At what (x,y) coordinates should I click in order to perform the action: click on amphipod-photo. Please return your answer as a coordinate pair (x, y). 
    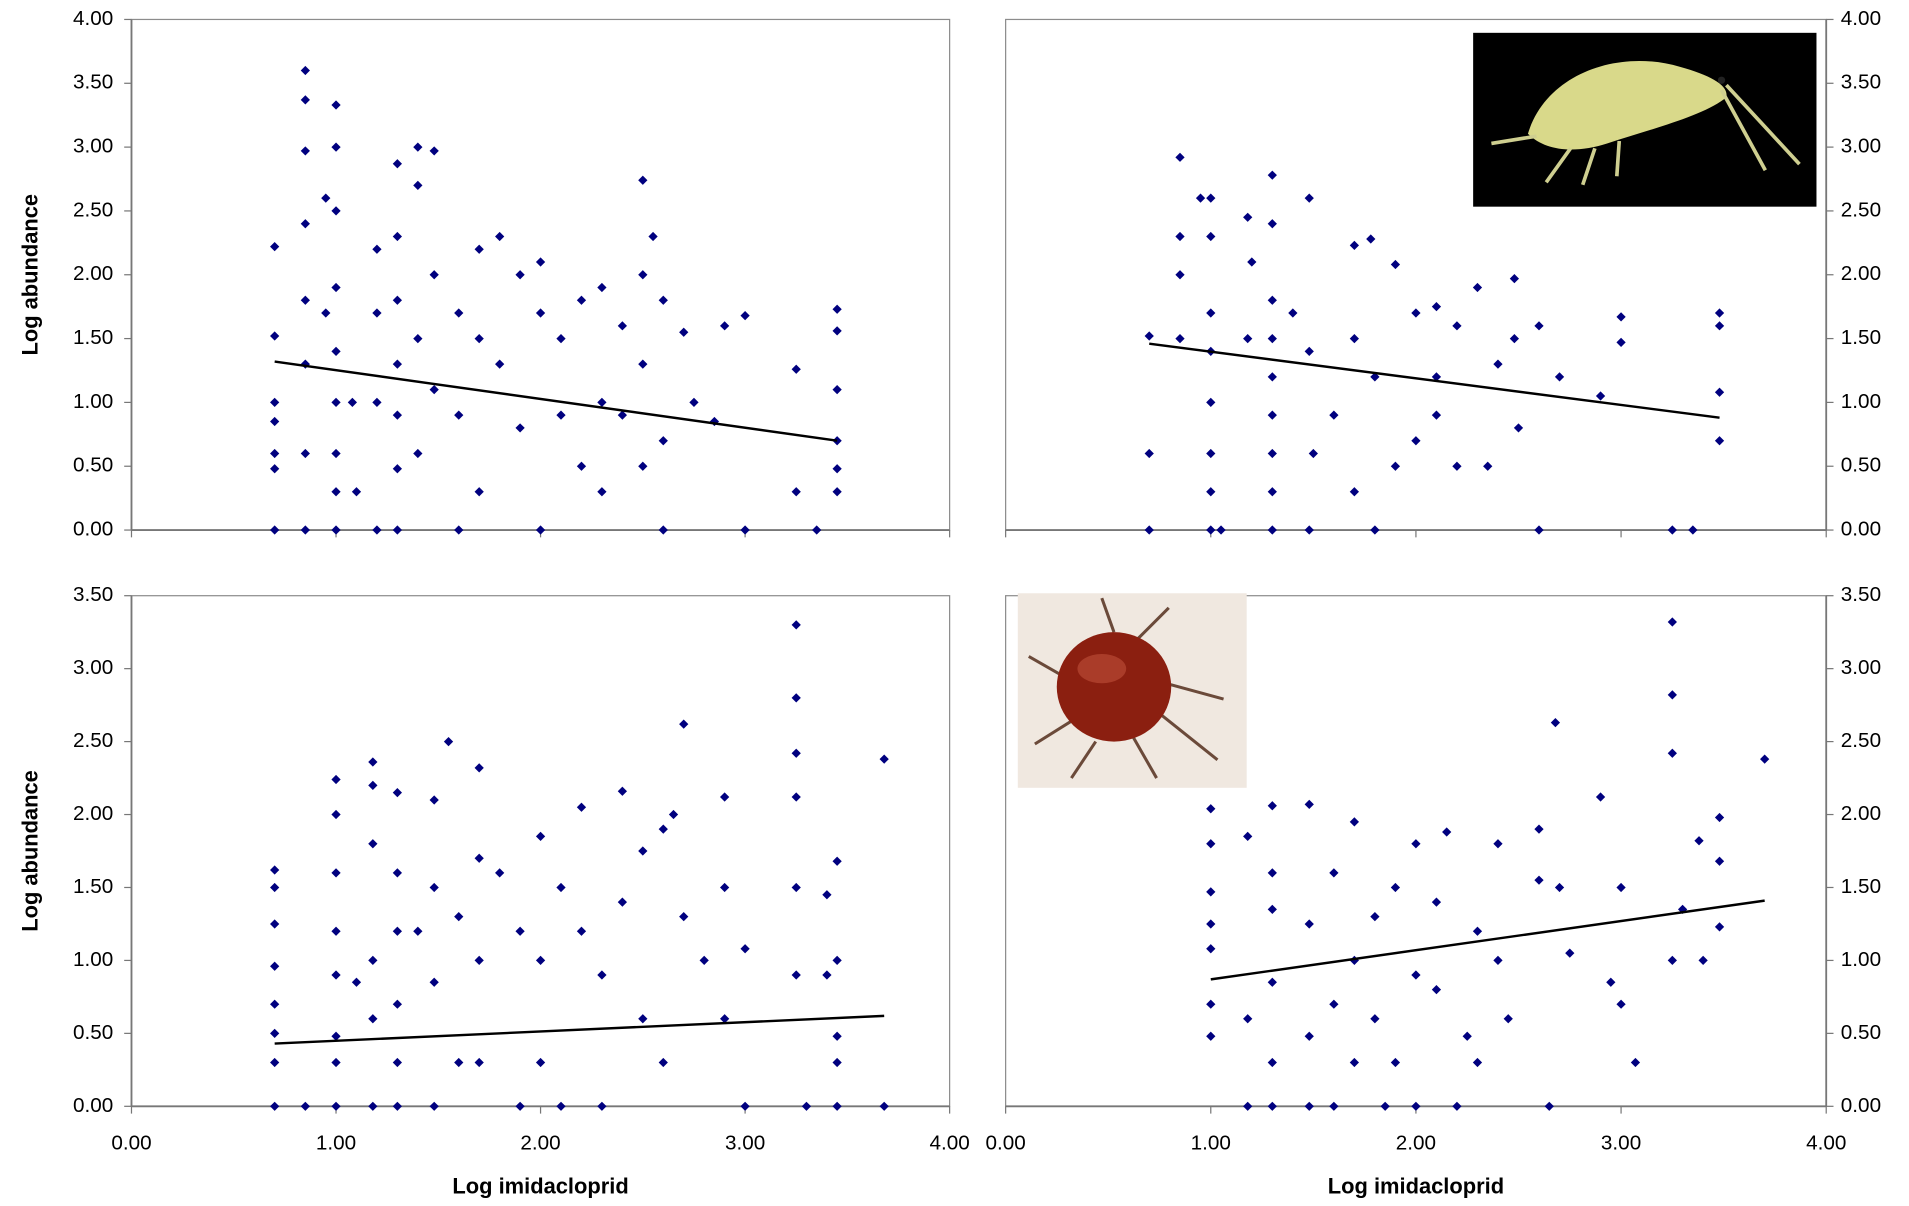
    Looking at the image, I should click on (1645, 119).